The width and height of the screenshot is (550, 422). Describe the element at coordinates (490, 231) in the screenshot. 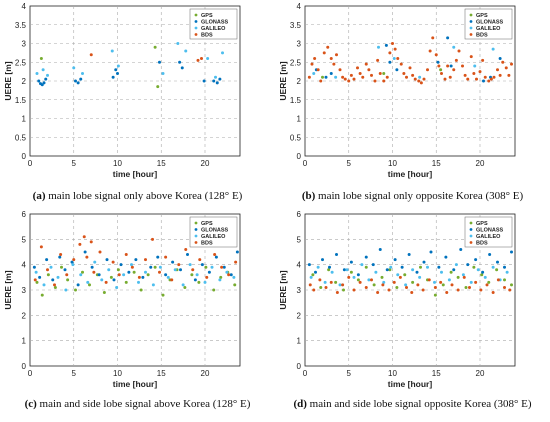

I see `legend-entry: GLONASS` at that location.